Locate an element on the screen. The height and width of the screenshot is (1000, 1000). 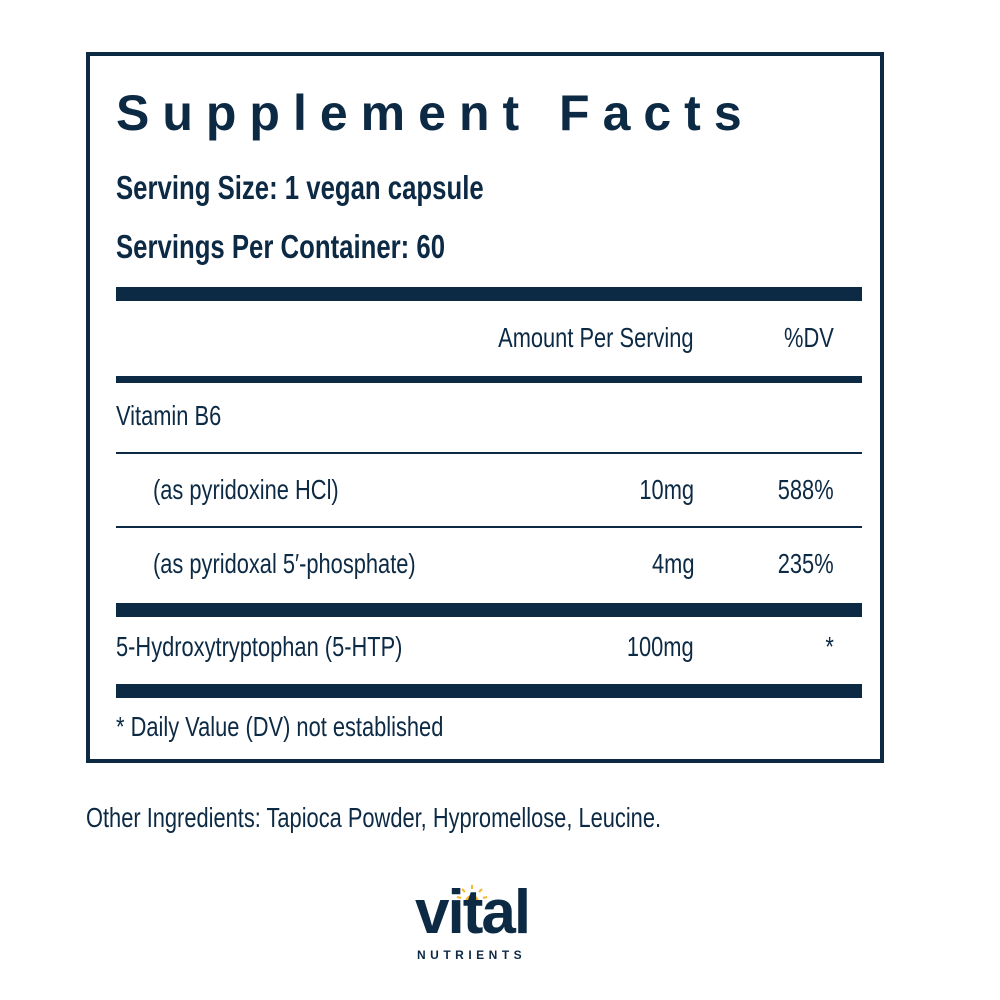
brand-name: vital is located at coordinates (473, 912).